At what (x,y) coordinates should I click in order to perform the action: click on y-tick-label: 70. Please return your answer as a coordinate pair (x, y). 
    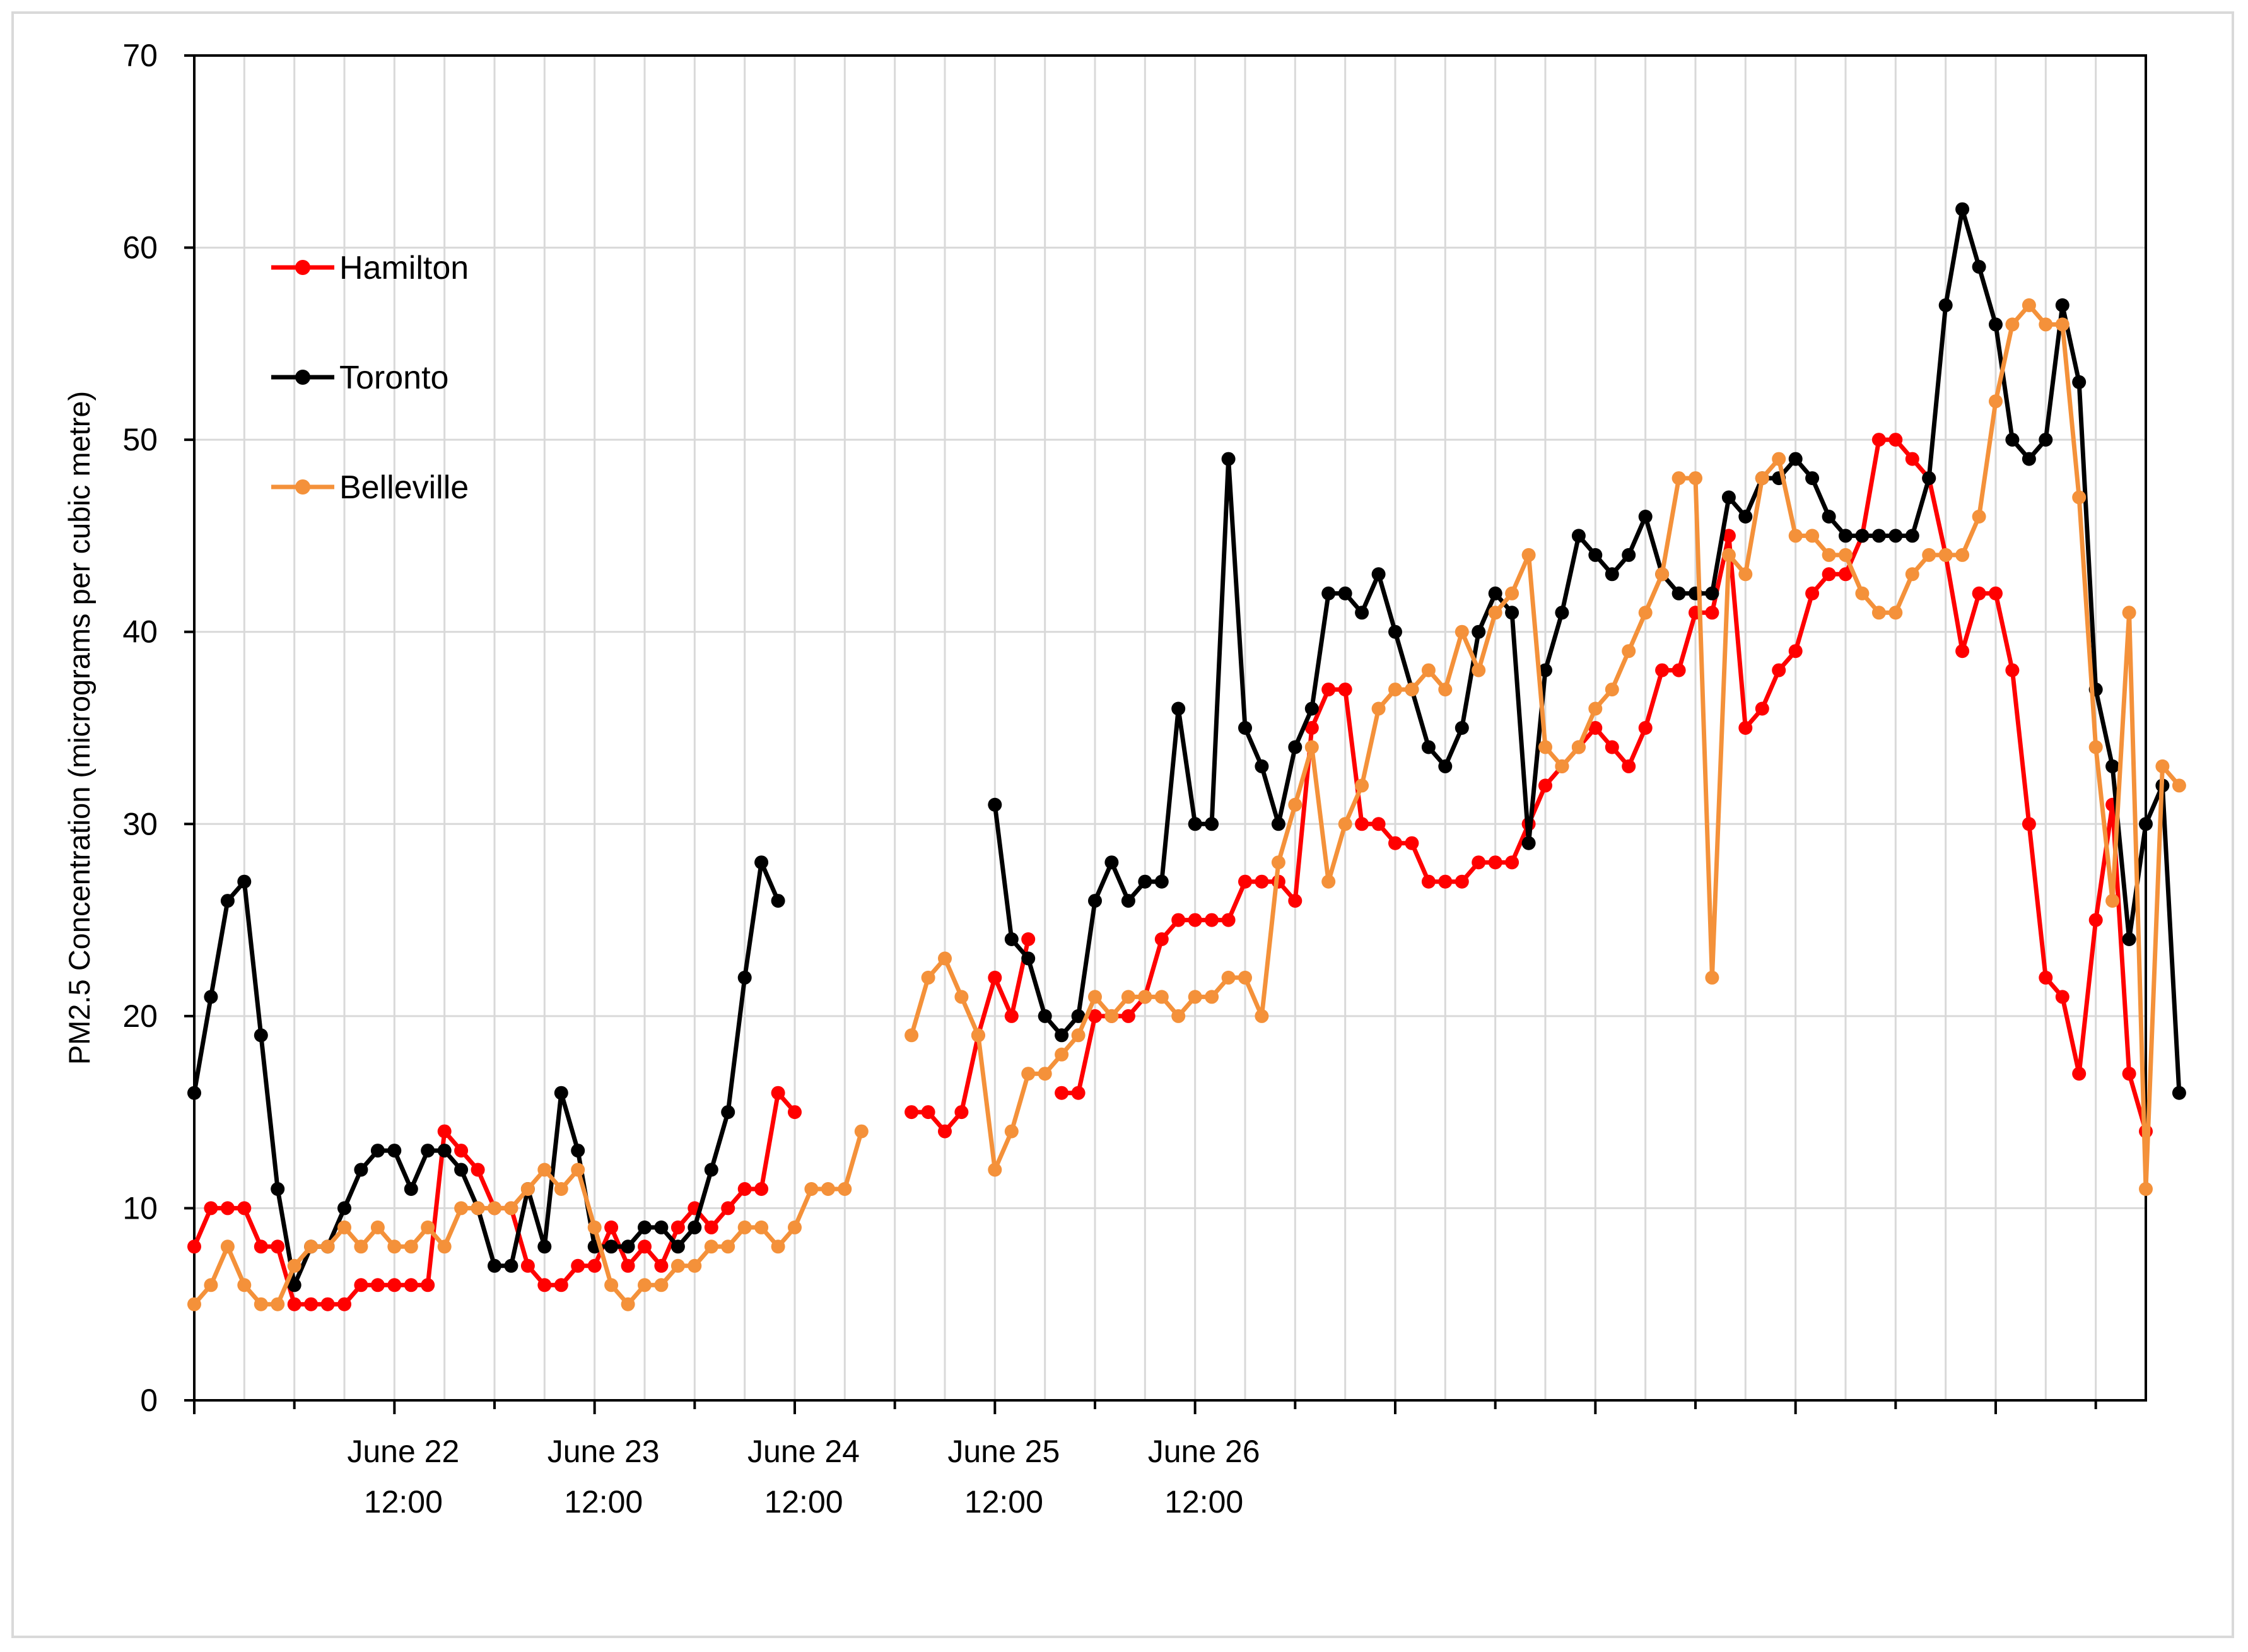
    Looking at the image, I should click on (140, 56).